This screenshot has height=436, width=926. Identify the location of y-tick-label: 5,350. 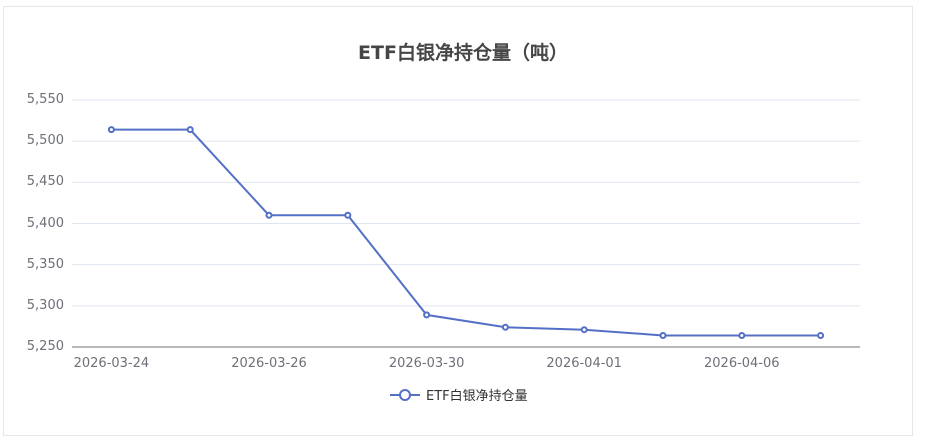
(45, 264).